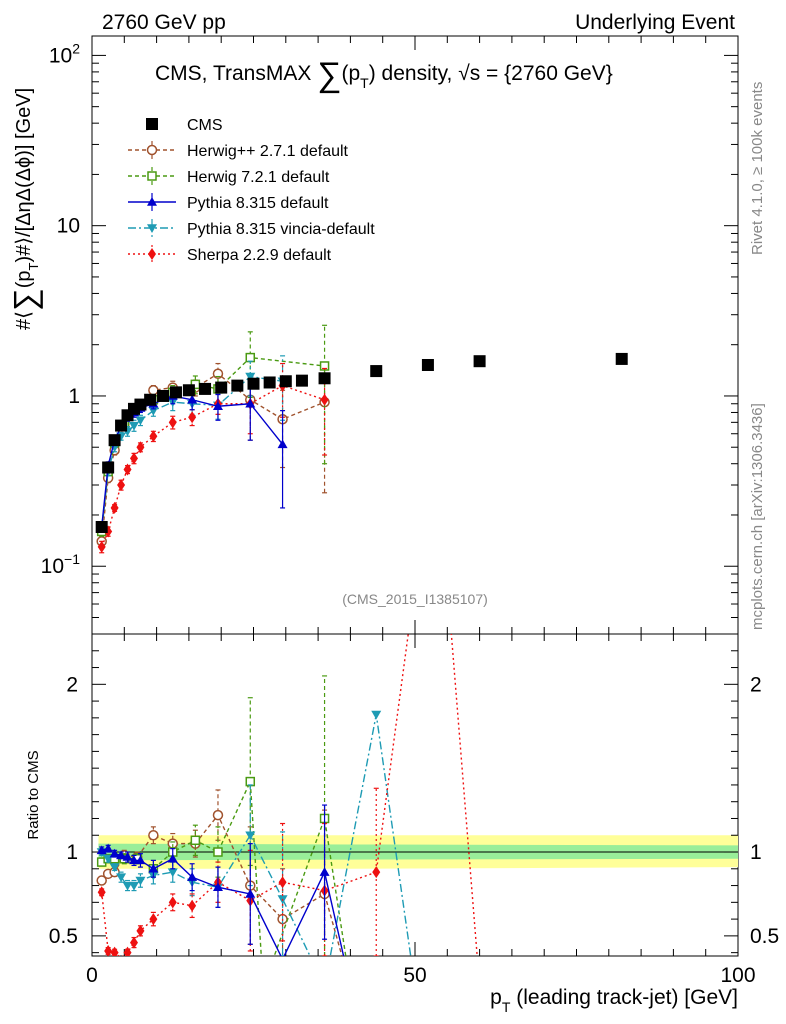 Image resolution: width=786 pixels, height=1024 pixels. I want to click on side-note-bottom: mcplots.cern.ch [arXiv:1306.3436], so click(757, 516).